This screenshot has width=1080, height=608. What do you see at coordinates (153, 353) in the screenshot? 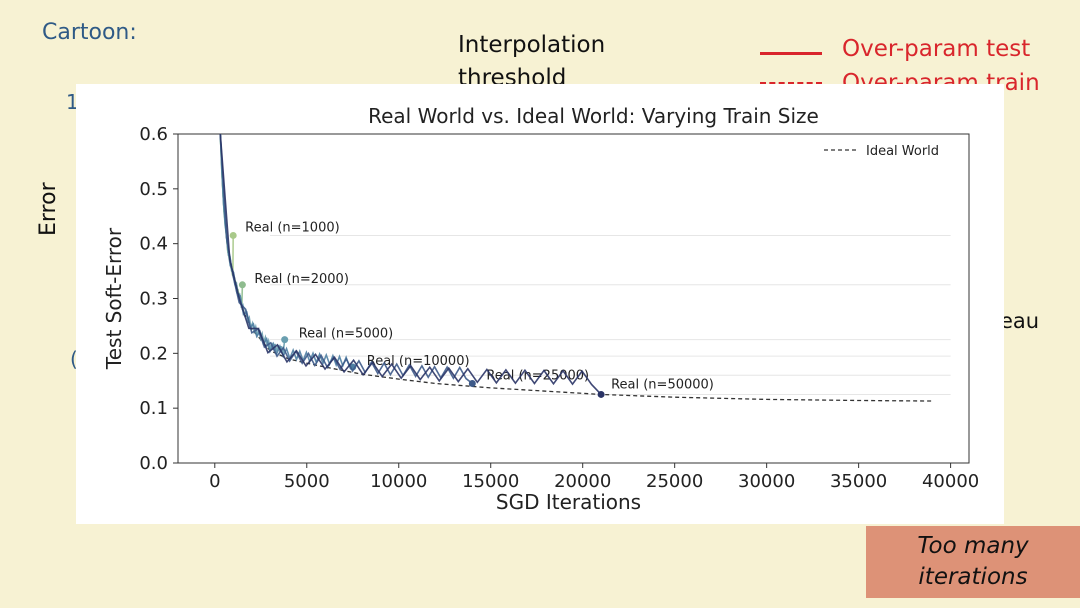
I see `y-tick-label-0.2: 0.2` at bounding box center [153, 353].